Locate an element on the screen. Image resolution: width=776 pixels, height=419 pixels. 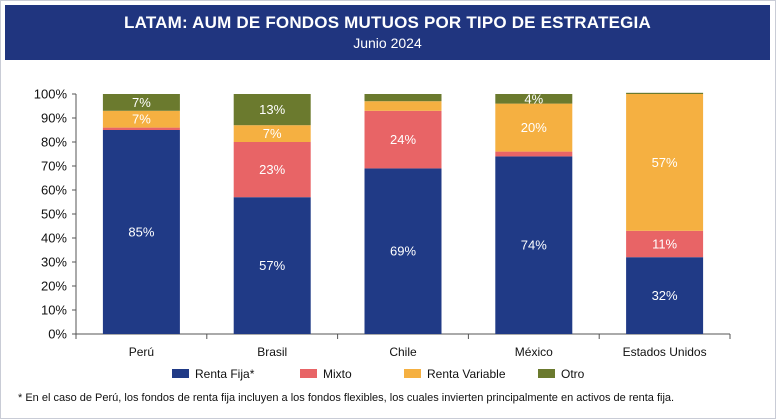
y-tick-label: 70% is located at coordinates (54, 166).